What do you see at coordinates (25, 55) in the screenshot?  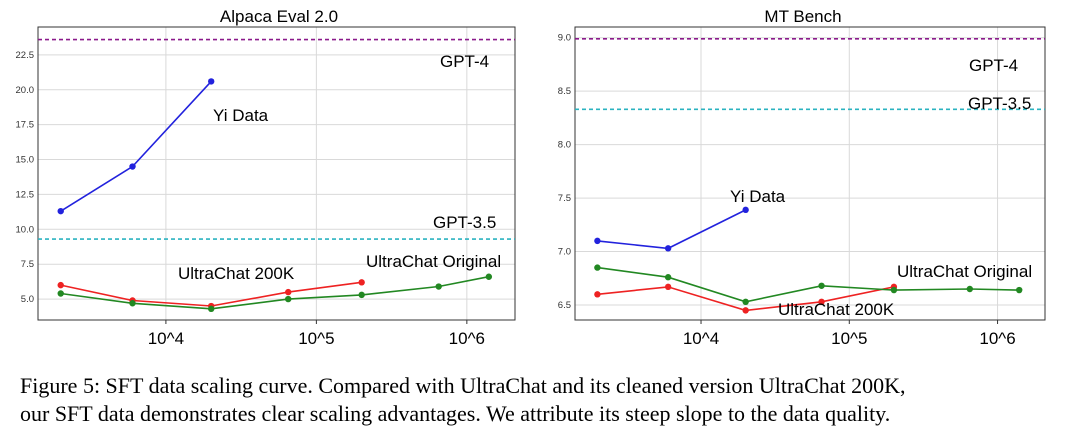 I see `y-tick-label: 22.5` at bounding box center [25, 55].